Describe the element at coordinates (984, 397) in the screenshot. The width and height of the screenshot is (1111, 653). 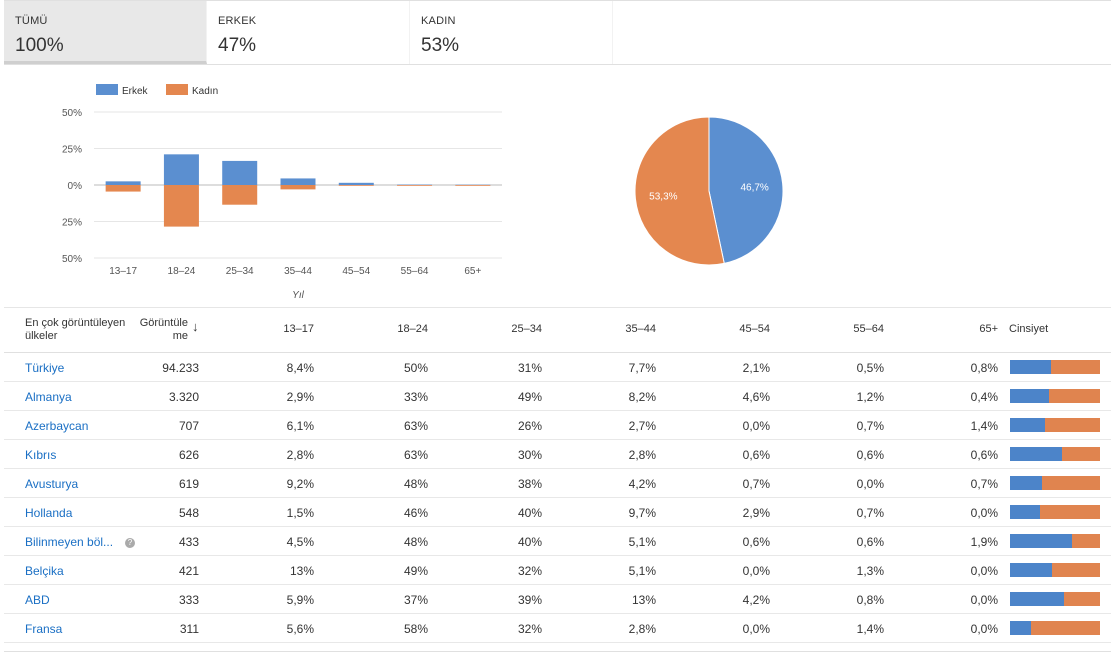
I see `age-percent: 0,4%` at that location.